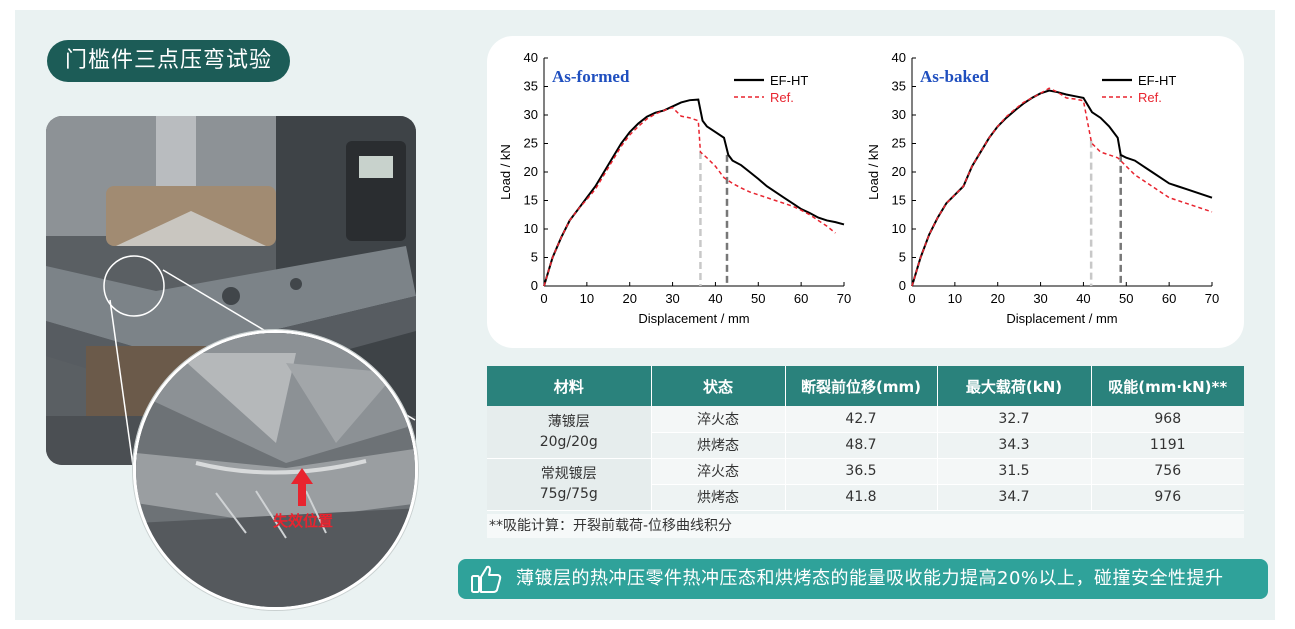  I want to click on table-row: 薄镀层 20g/20g 淬火态 42.7 32.7 968, so click(865, 432).